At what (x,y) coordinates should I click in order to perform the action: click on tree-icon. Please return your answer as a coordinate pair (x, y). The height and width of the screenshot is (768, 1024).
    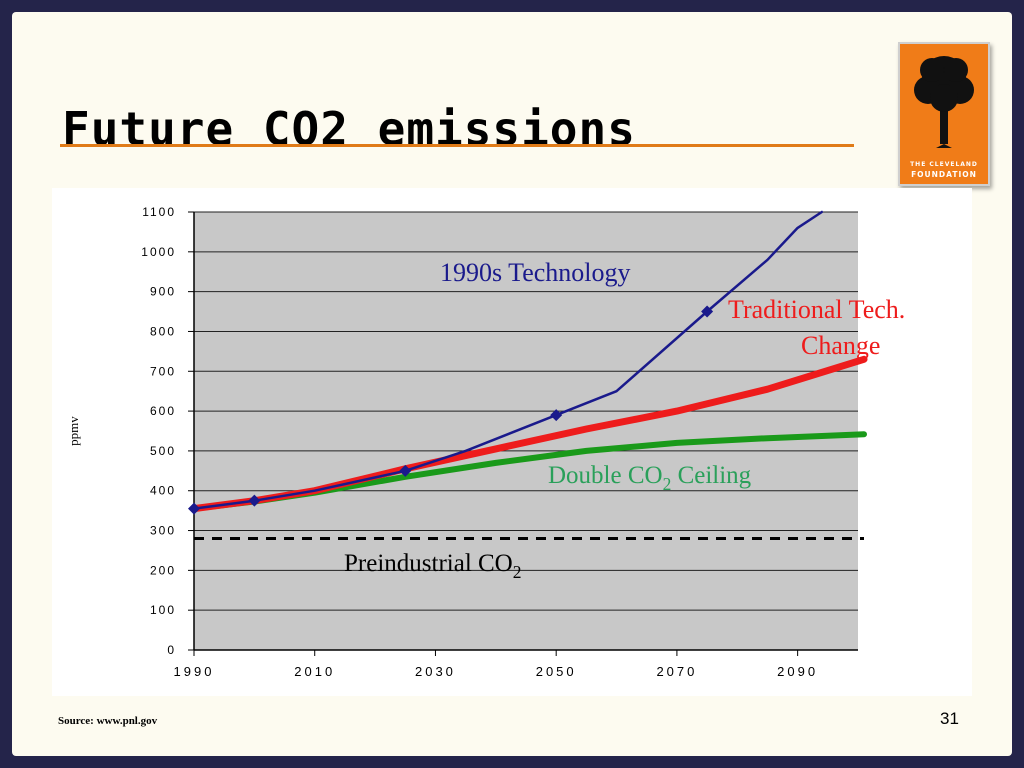
    Looking at the image, I should click on (944, 102).